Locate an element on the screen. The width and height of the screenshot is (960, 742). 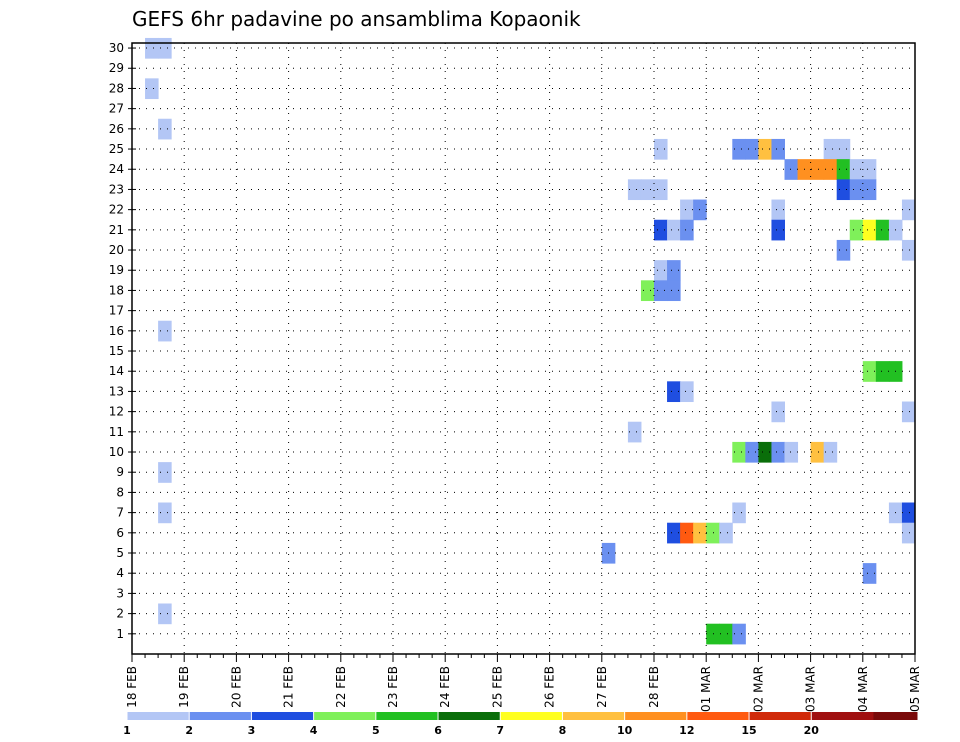
y-tick-label: 25 is located at coordinates (116, 149).